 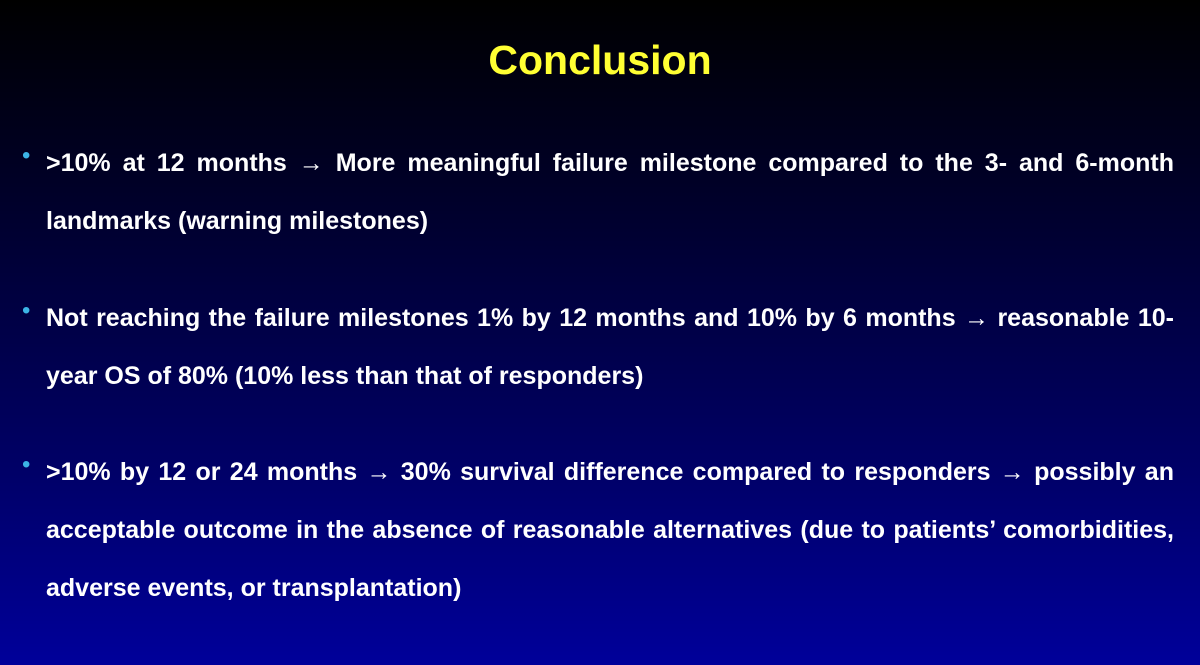 What do you see at coordinates (600, 60) in the screenshot?
I see `slide-title: Conclusion` at bounding box center [600, 60].